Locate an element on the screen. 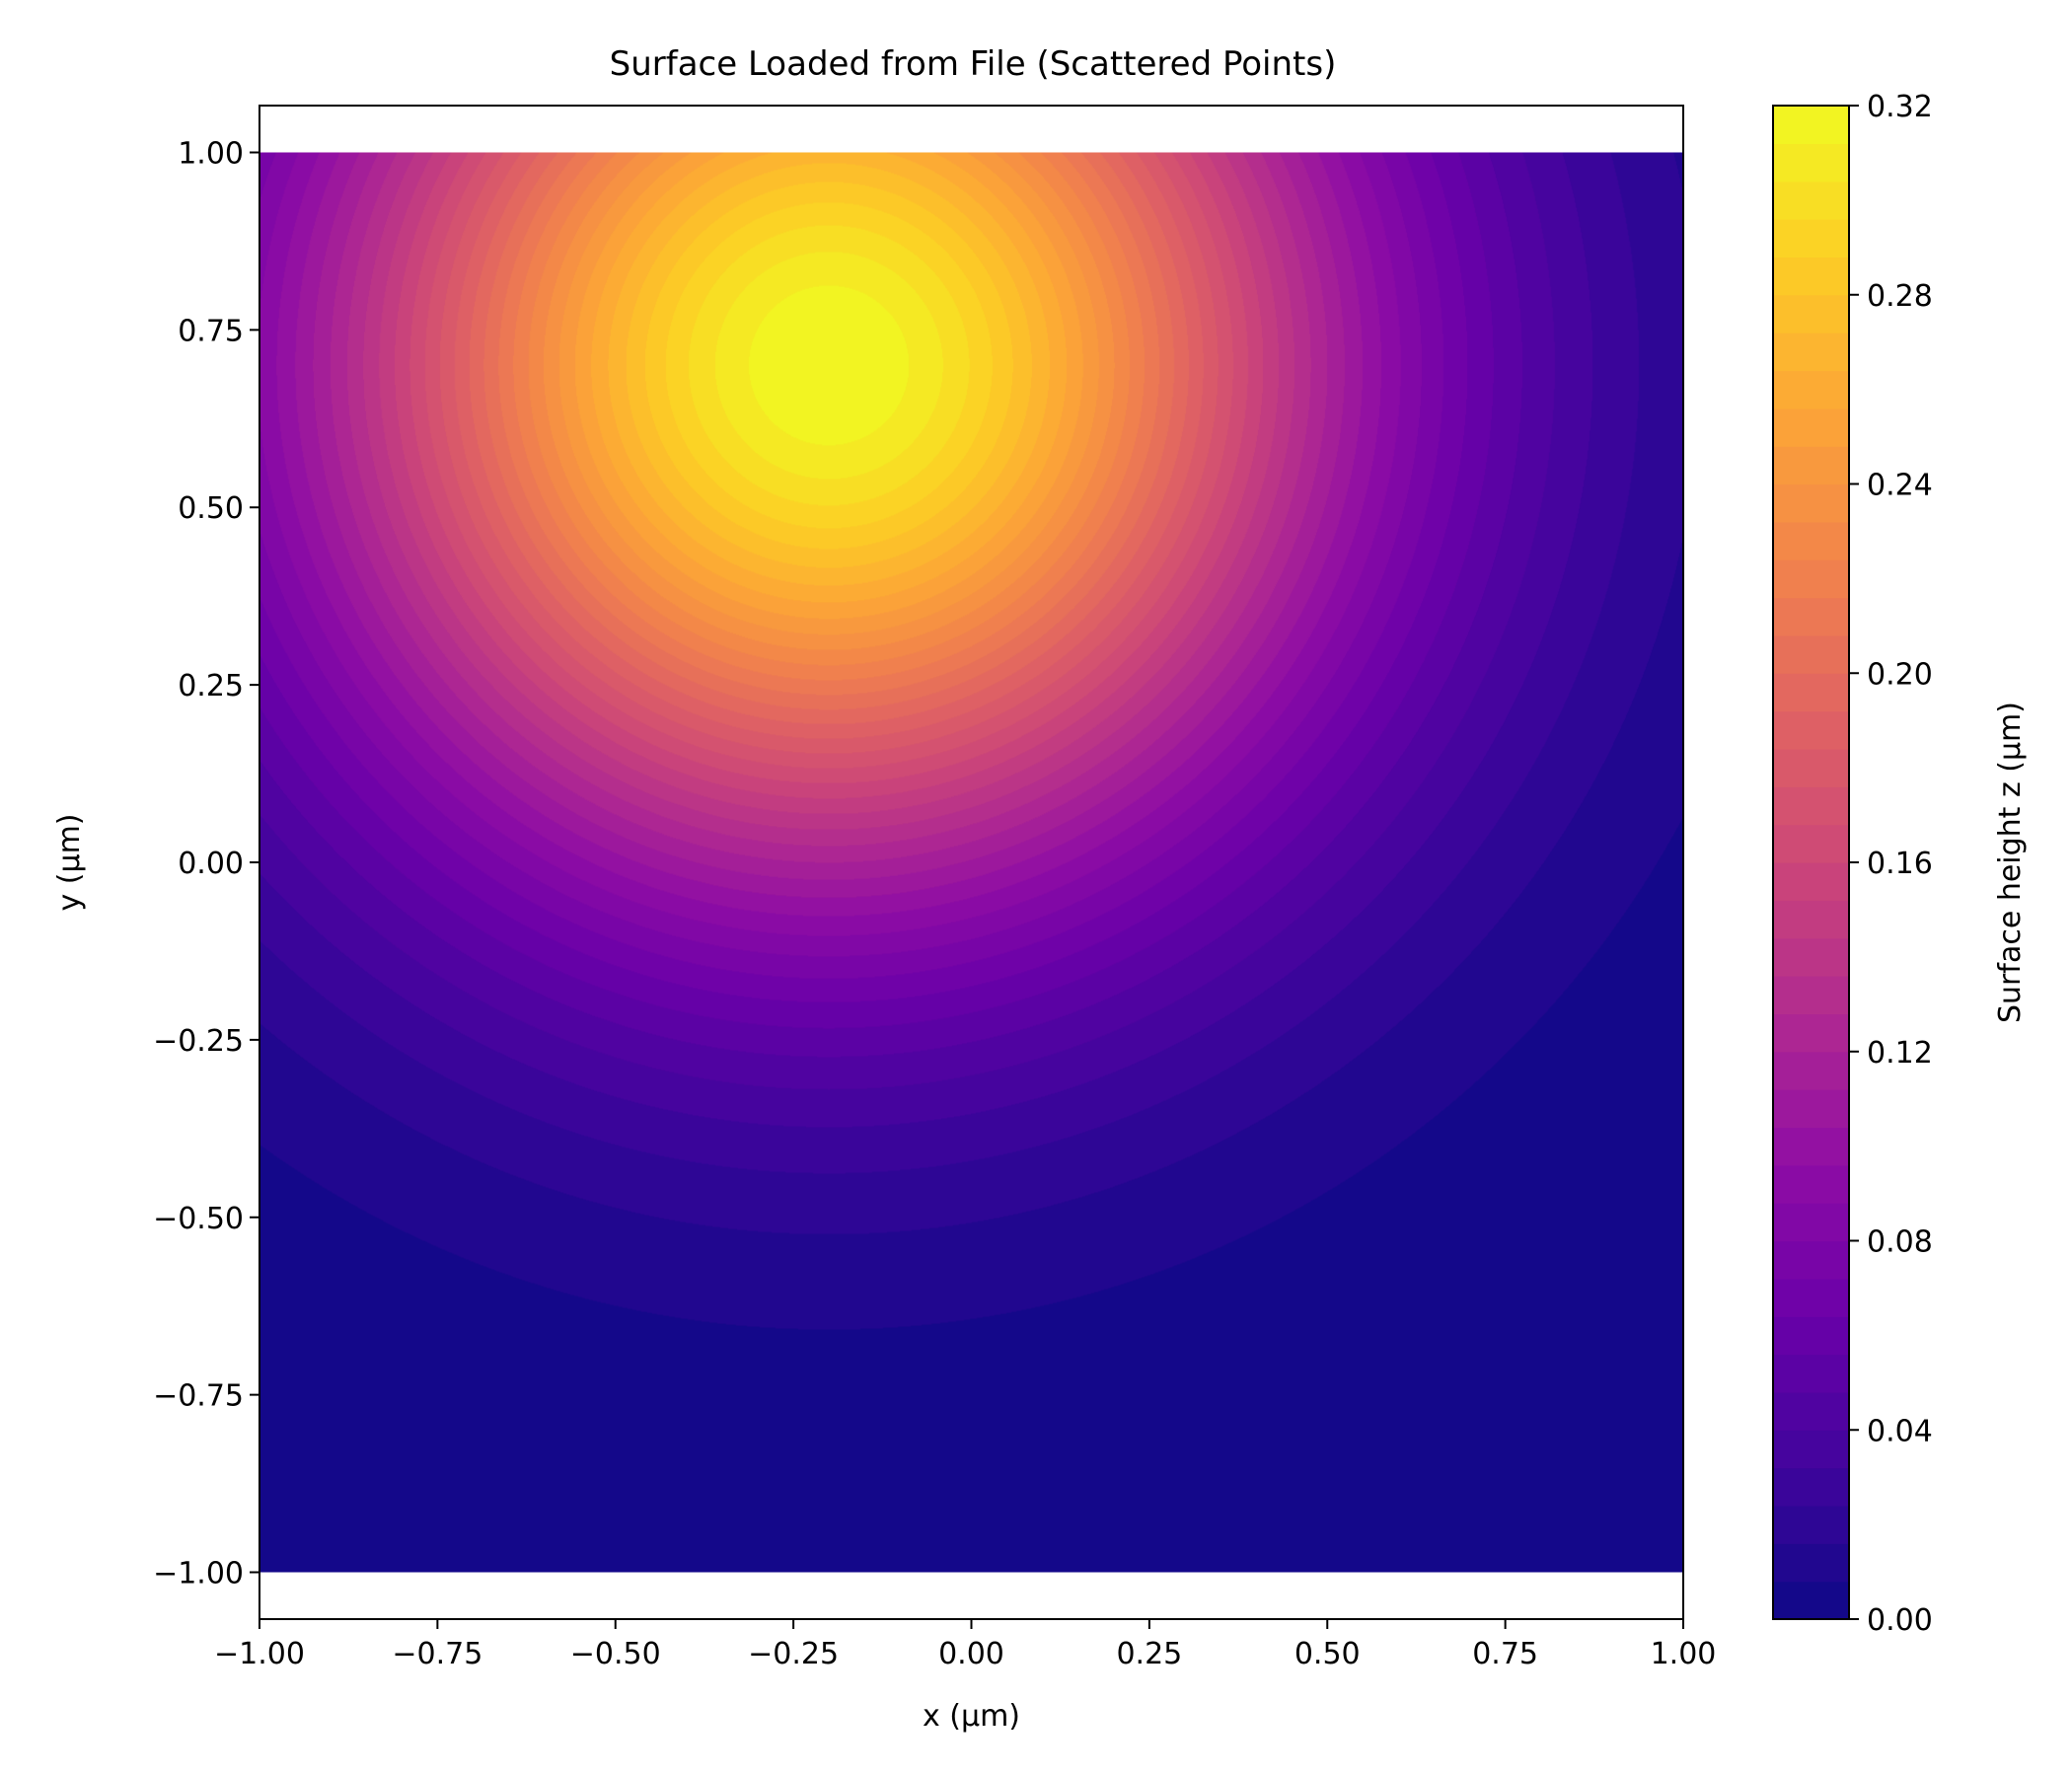 Image resolution: width=2072 pixels, height=1776 pixels. colorbar-ticks: 0.00 0.04 0.08 0.12 0.16 0.20 0.24 0.28 0.32 is located at coordinates (1891, 864).